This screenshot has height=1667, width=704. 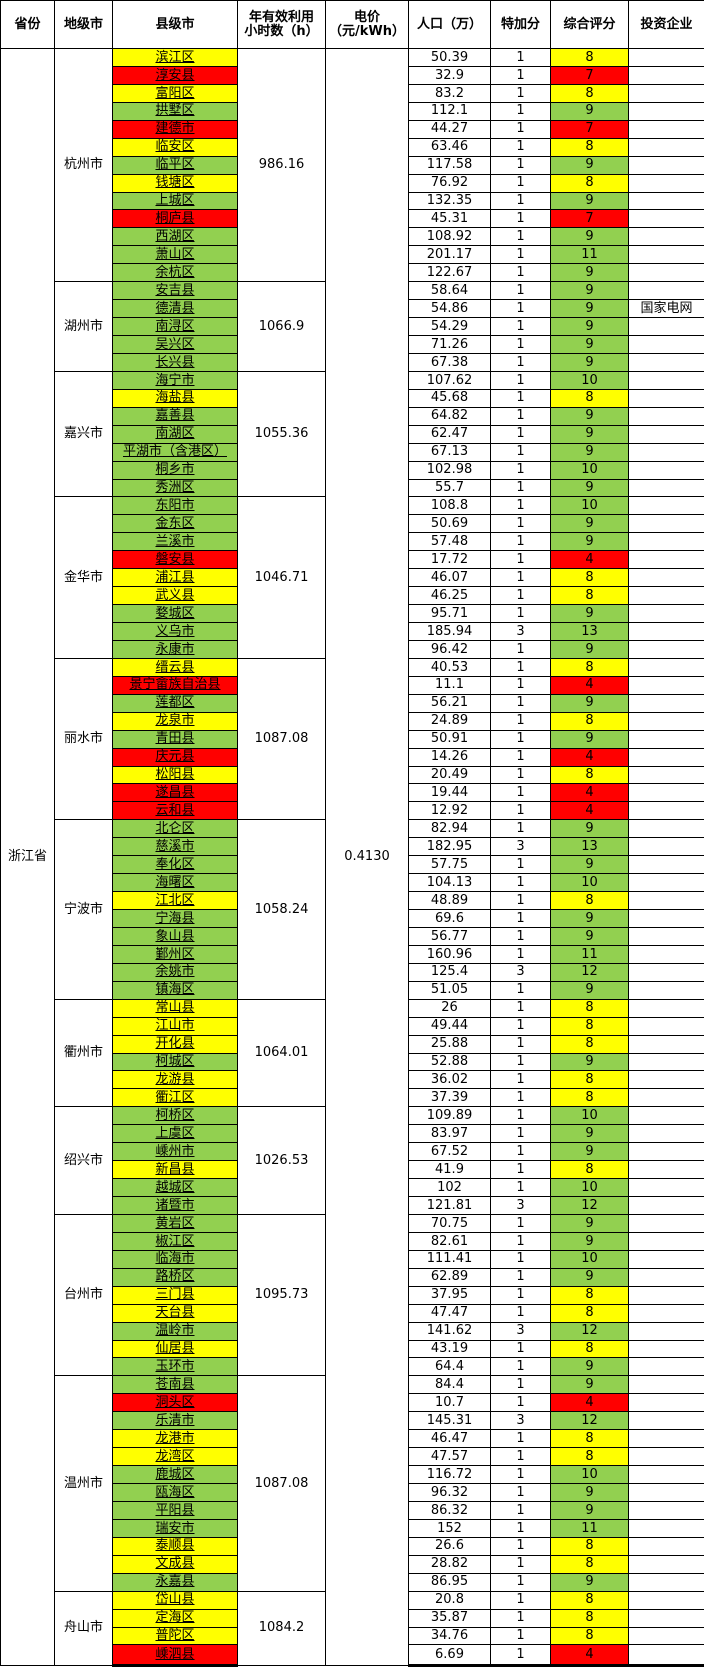 I want to click on table-row: 诸暨市 121.81 3 12, so click(x=352, y=1205).